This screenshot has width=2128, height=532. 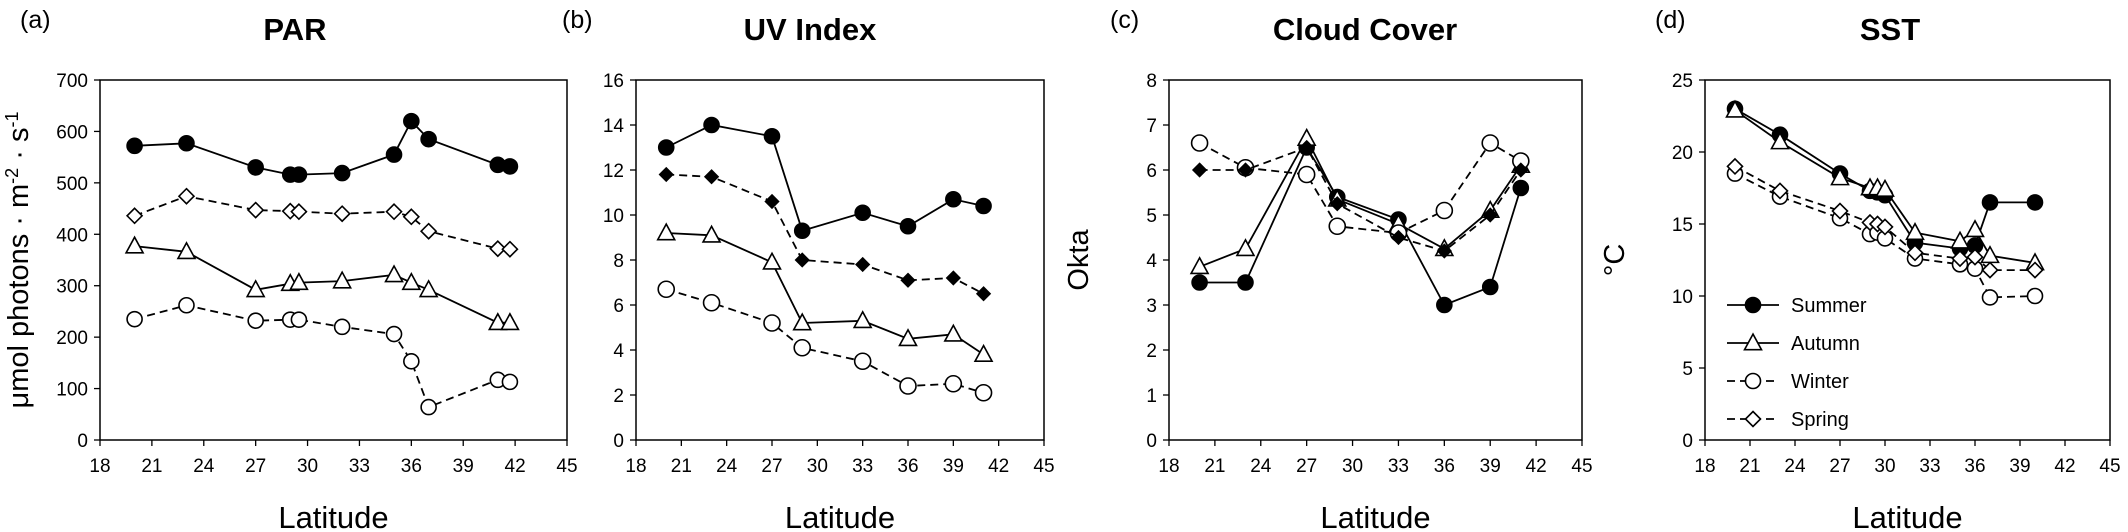 What do you see at coordinates (72, 235) in the screenshot?
I see `y-tick-label: 400` at bounding box center [72, 235].